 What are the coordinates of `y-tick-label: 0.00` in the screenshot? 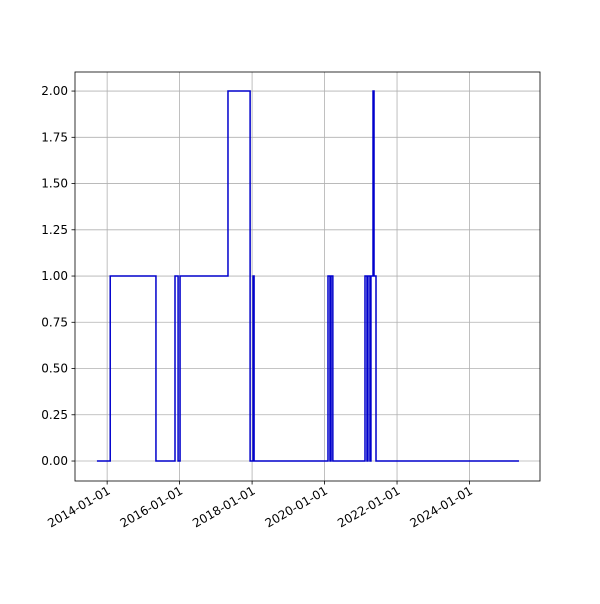 It's located at (54, 461).